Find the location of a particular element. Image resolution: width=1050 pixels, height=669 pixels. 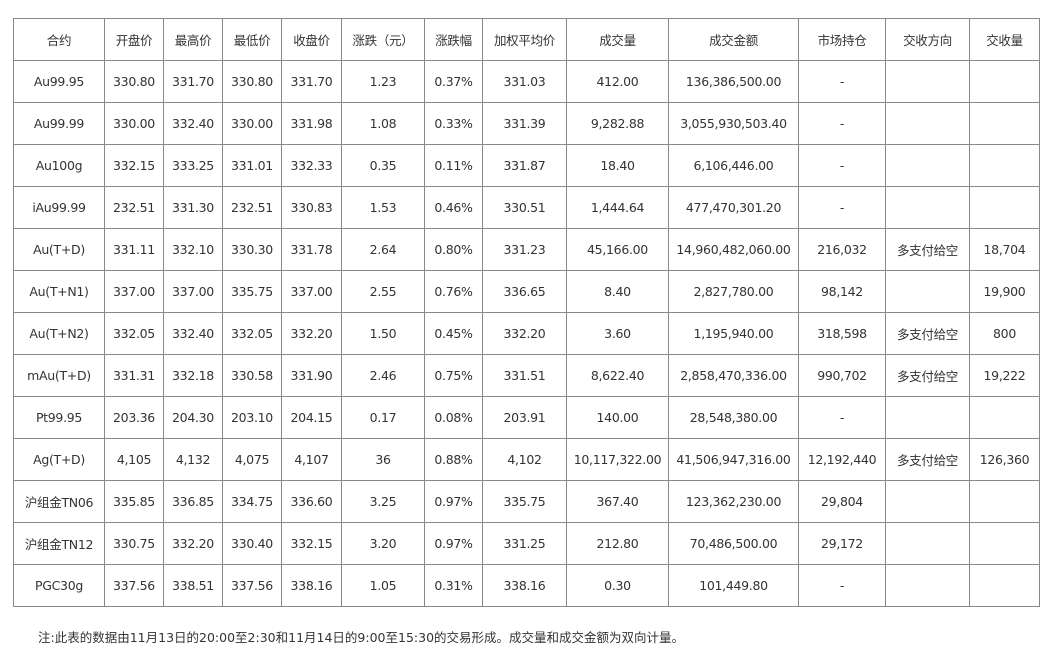

table-cell: 1.08 is located at coordinates (383, 123).